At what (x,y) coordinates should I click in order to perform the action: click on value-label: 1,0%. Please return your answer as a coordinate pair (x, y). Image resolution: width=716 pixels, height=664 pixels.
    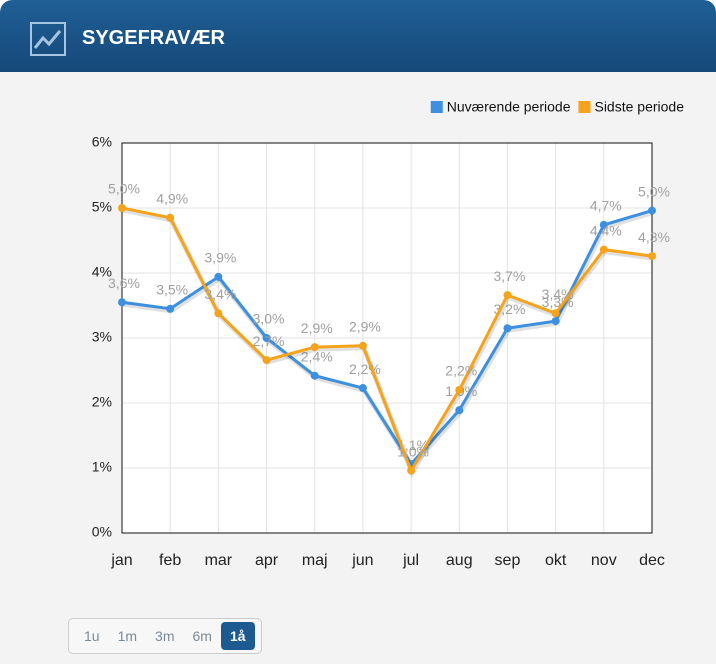
    Looking at the image, I should click on (413, 451).